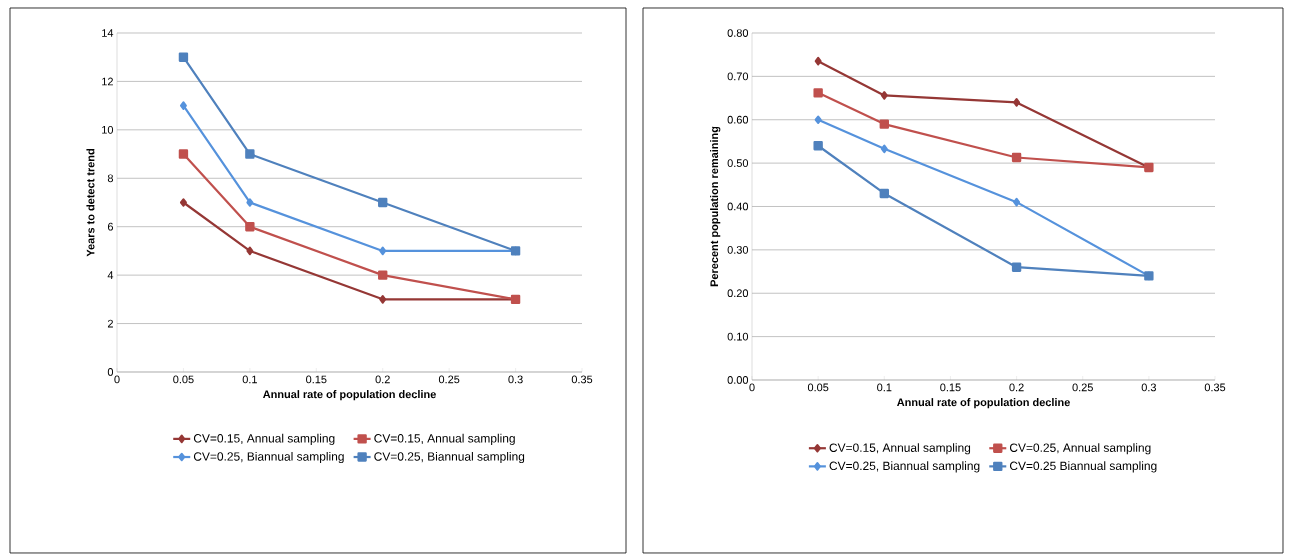 The width and height of the screenshot is (1289, 556). I want to click on y-tick-label: 0.50, so click(738, 163).